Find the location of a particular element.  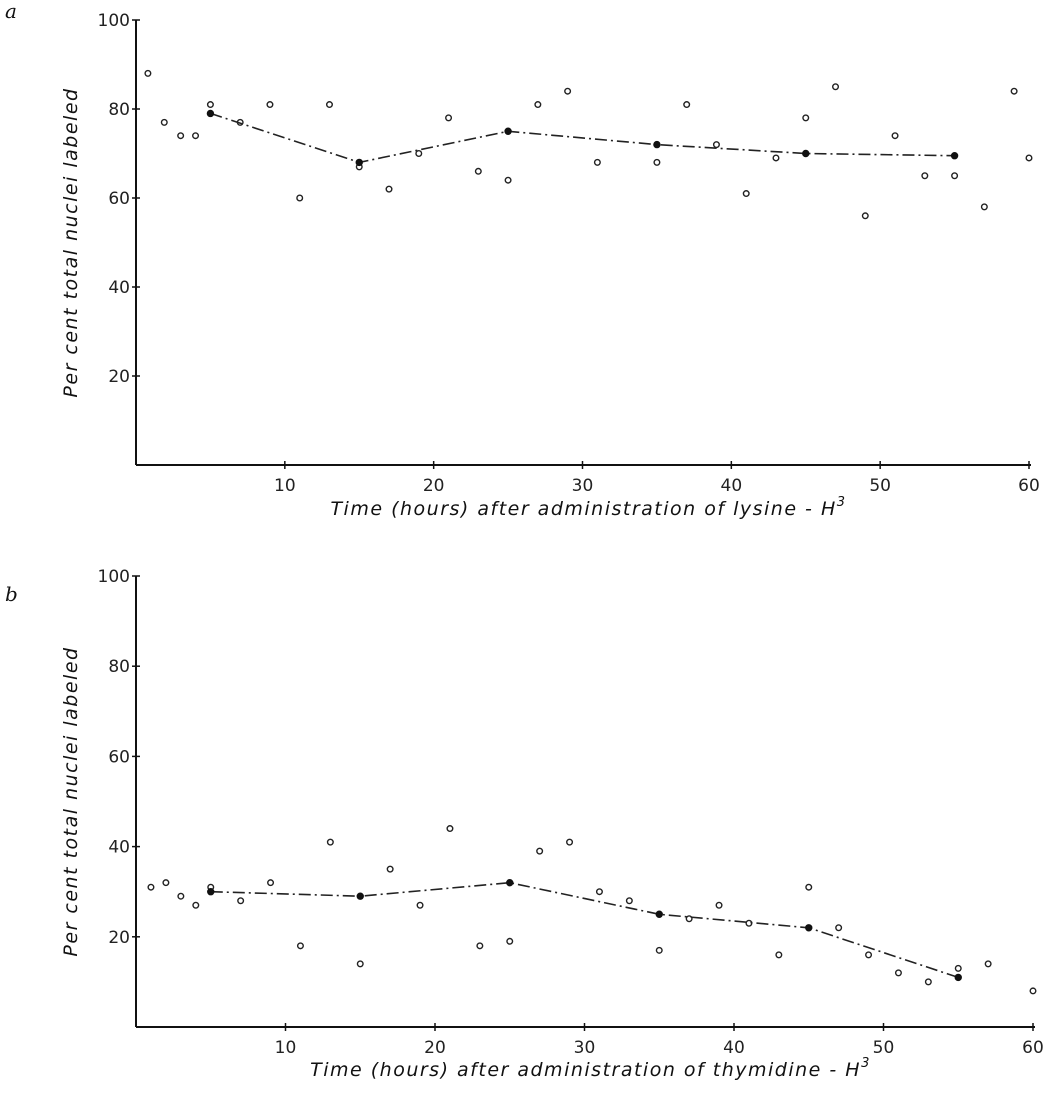

panel-label: b is located at coordinates (11, 594).